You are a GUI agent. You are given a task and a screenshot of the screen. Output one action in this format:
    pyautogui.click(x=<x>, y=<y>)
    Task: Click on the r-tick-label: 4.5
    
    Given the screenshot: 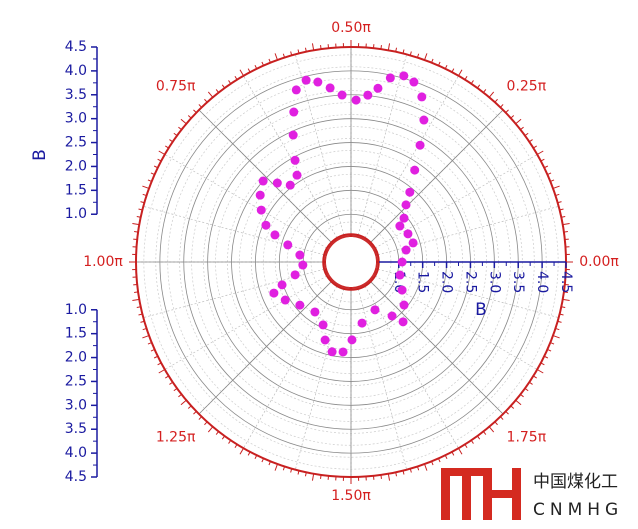 What is the action you would take?
    pyautogui.click(x=566, y=282)
    